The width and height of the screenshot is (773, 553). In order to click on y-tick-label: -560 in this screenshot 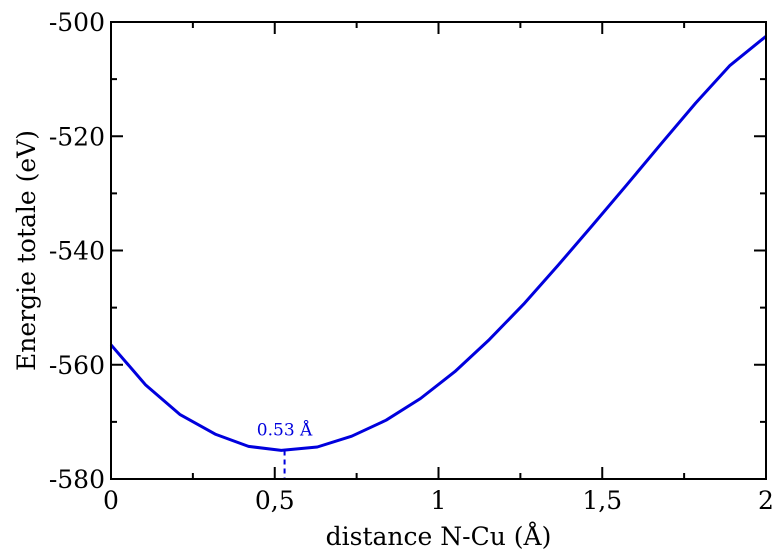, I will do `click(77, 365)`.